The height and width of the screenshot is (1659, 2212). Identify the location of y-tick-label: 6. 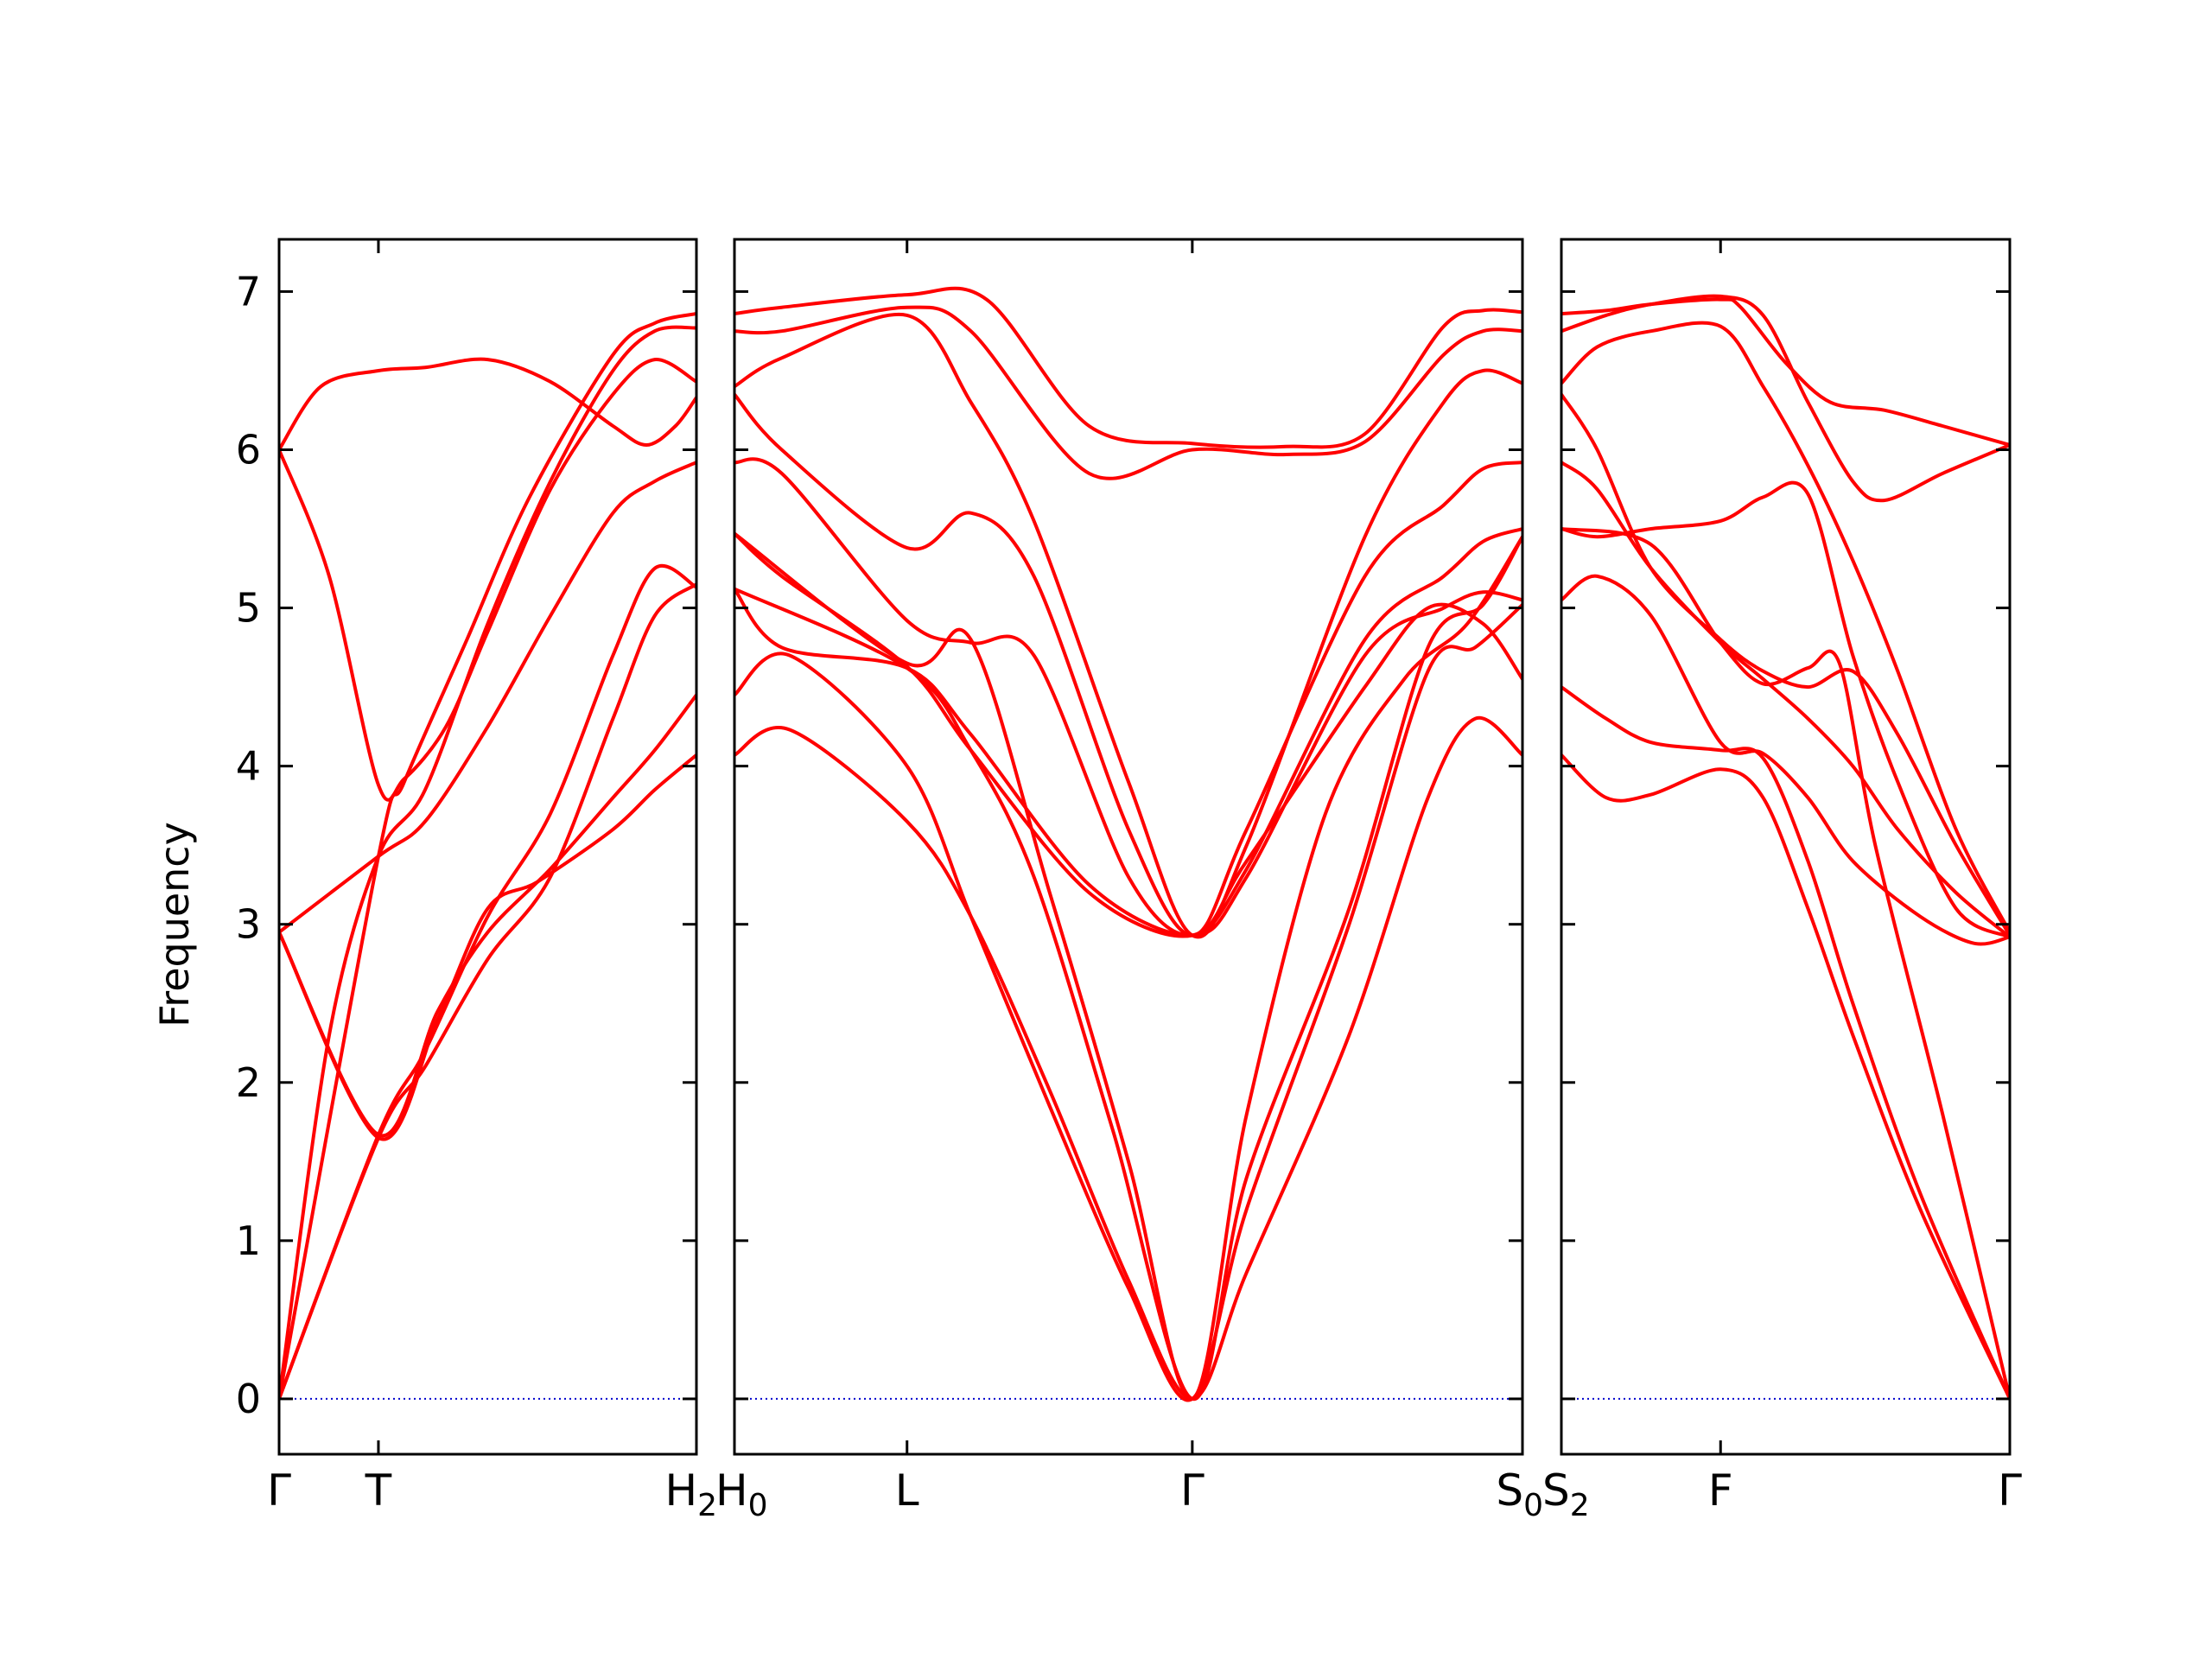
(248, 450).